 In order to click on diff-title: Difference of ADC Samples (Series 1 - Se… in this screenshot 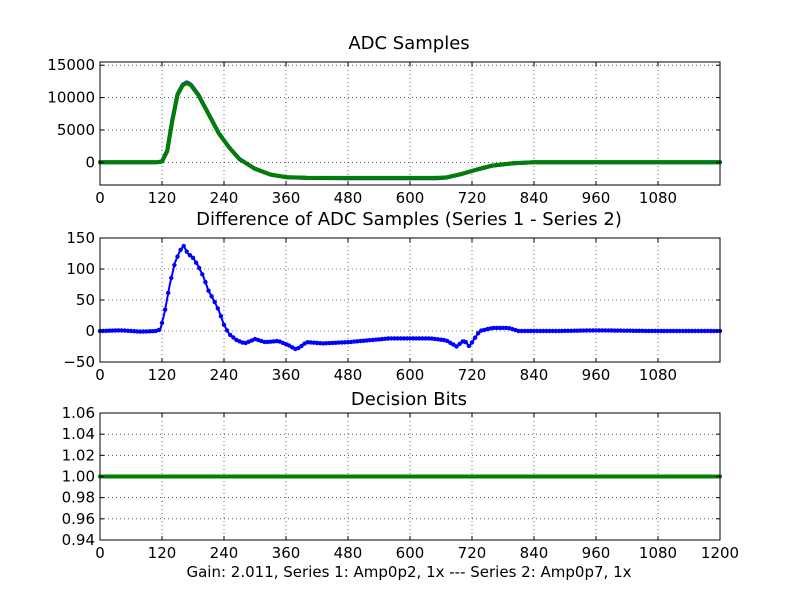, I will do `click(409, 219)`.